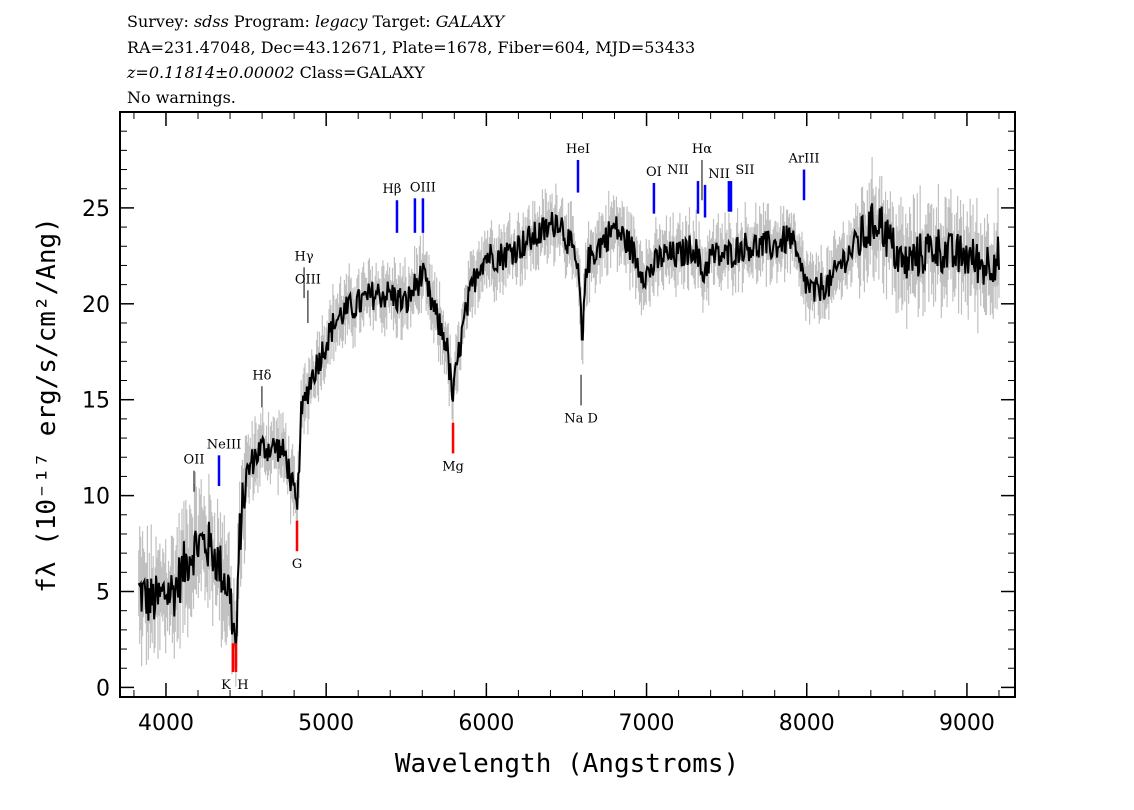 This screenshot has height=810, width=1134. What do you see at coordinates (261, 375) in the screenshot?
I see `line-label: Hδ` at bounding box center [261, 375].